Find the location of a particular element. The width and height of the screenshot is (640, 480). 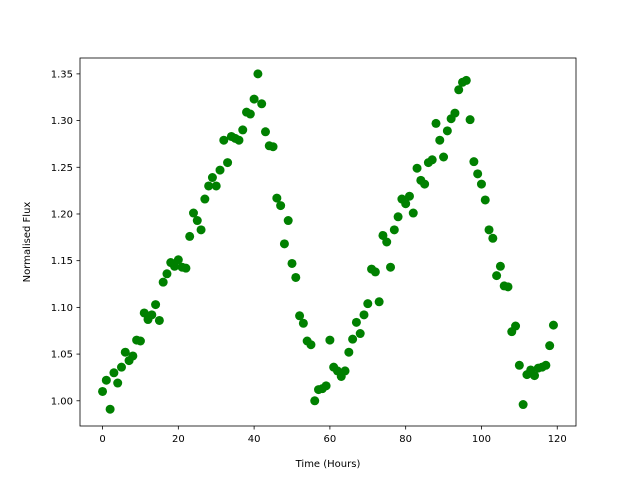

y-tick-label: 1.25 is located at coordinates (62, 168).